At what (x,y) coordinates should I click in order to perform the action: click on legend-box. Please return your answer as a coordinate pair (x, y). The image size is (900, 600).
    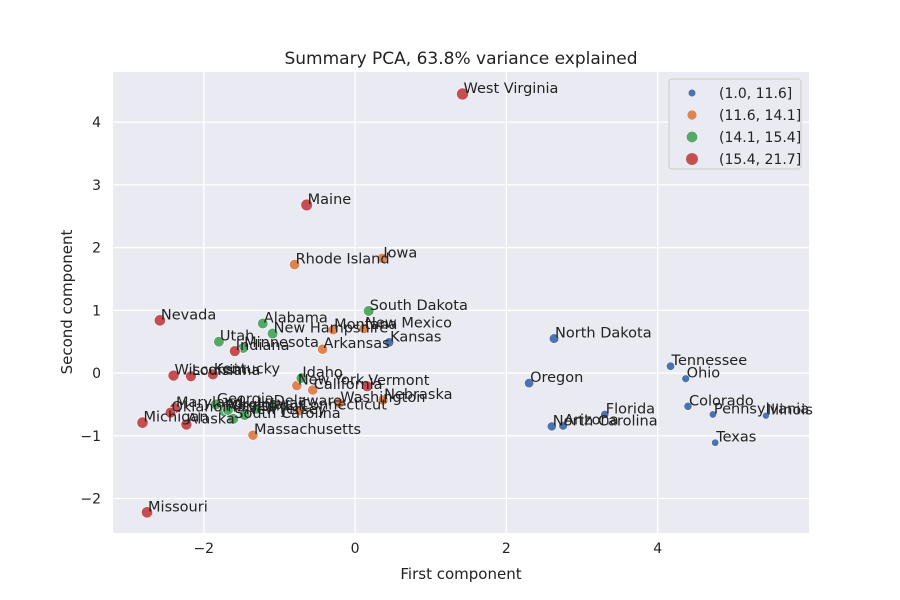
    Looking at the image, I should click on (735, 124).